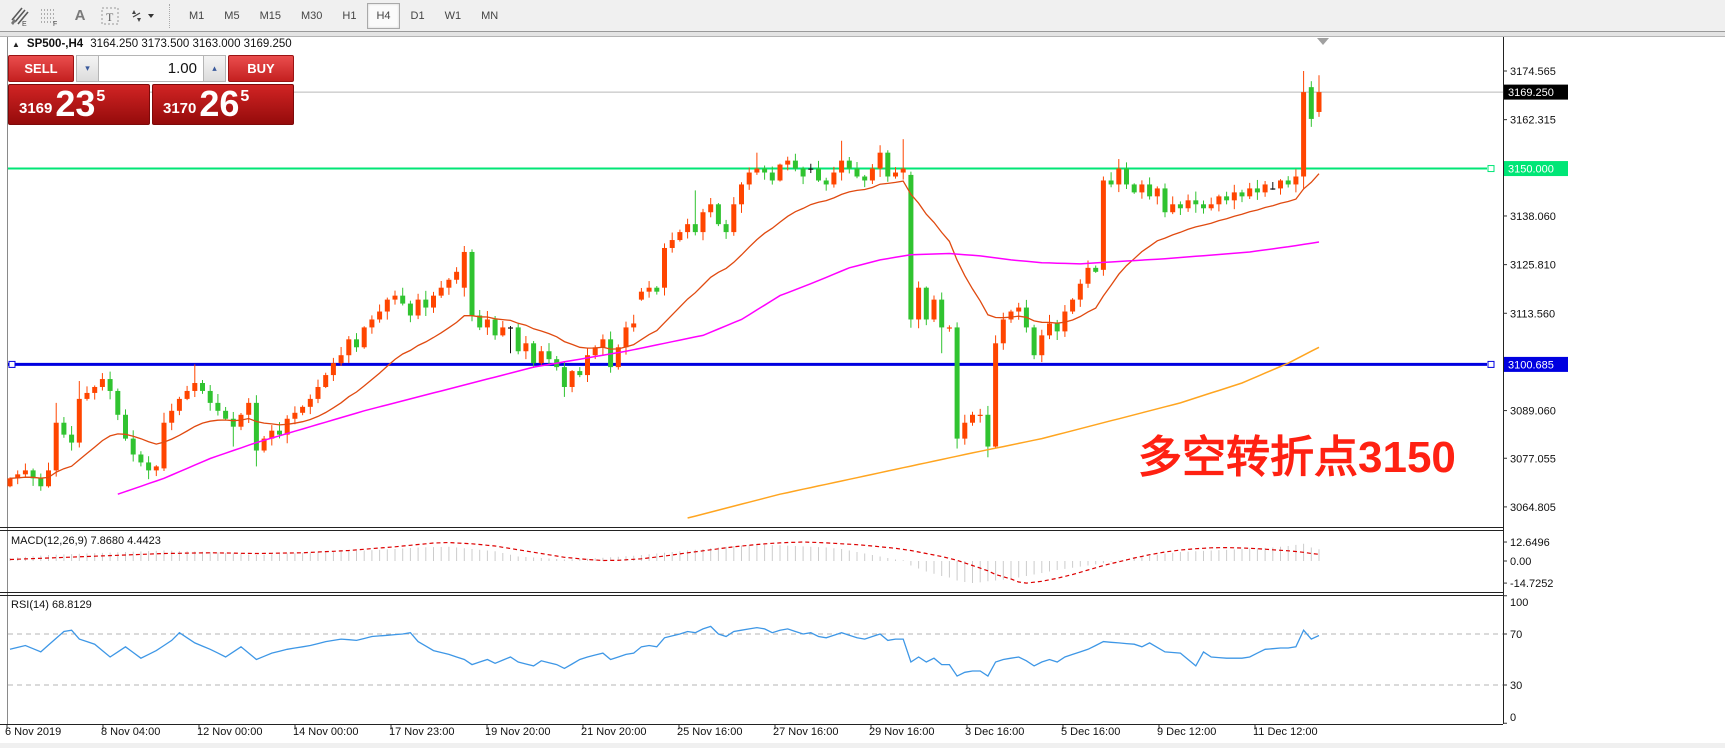  I want to click on macd-histogram, so click(664, 563).